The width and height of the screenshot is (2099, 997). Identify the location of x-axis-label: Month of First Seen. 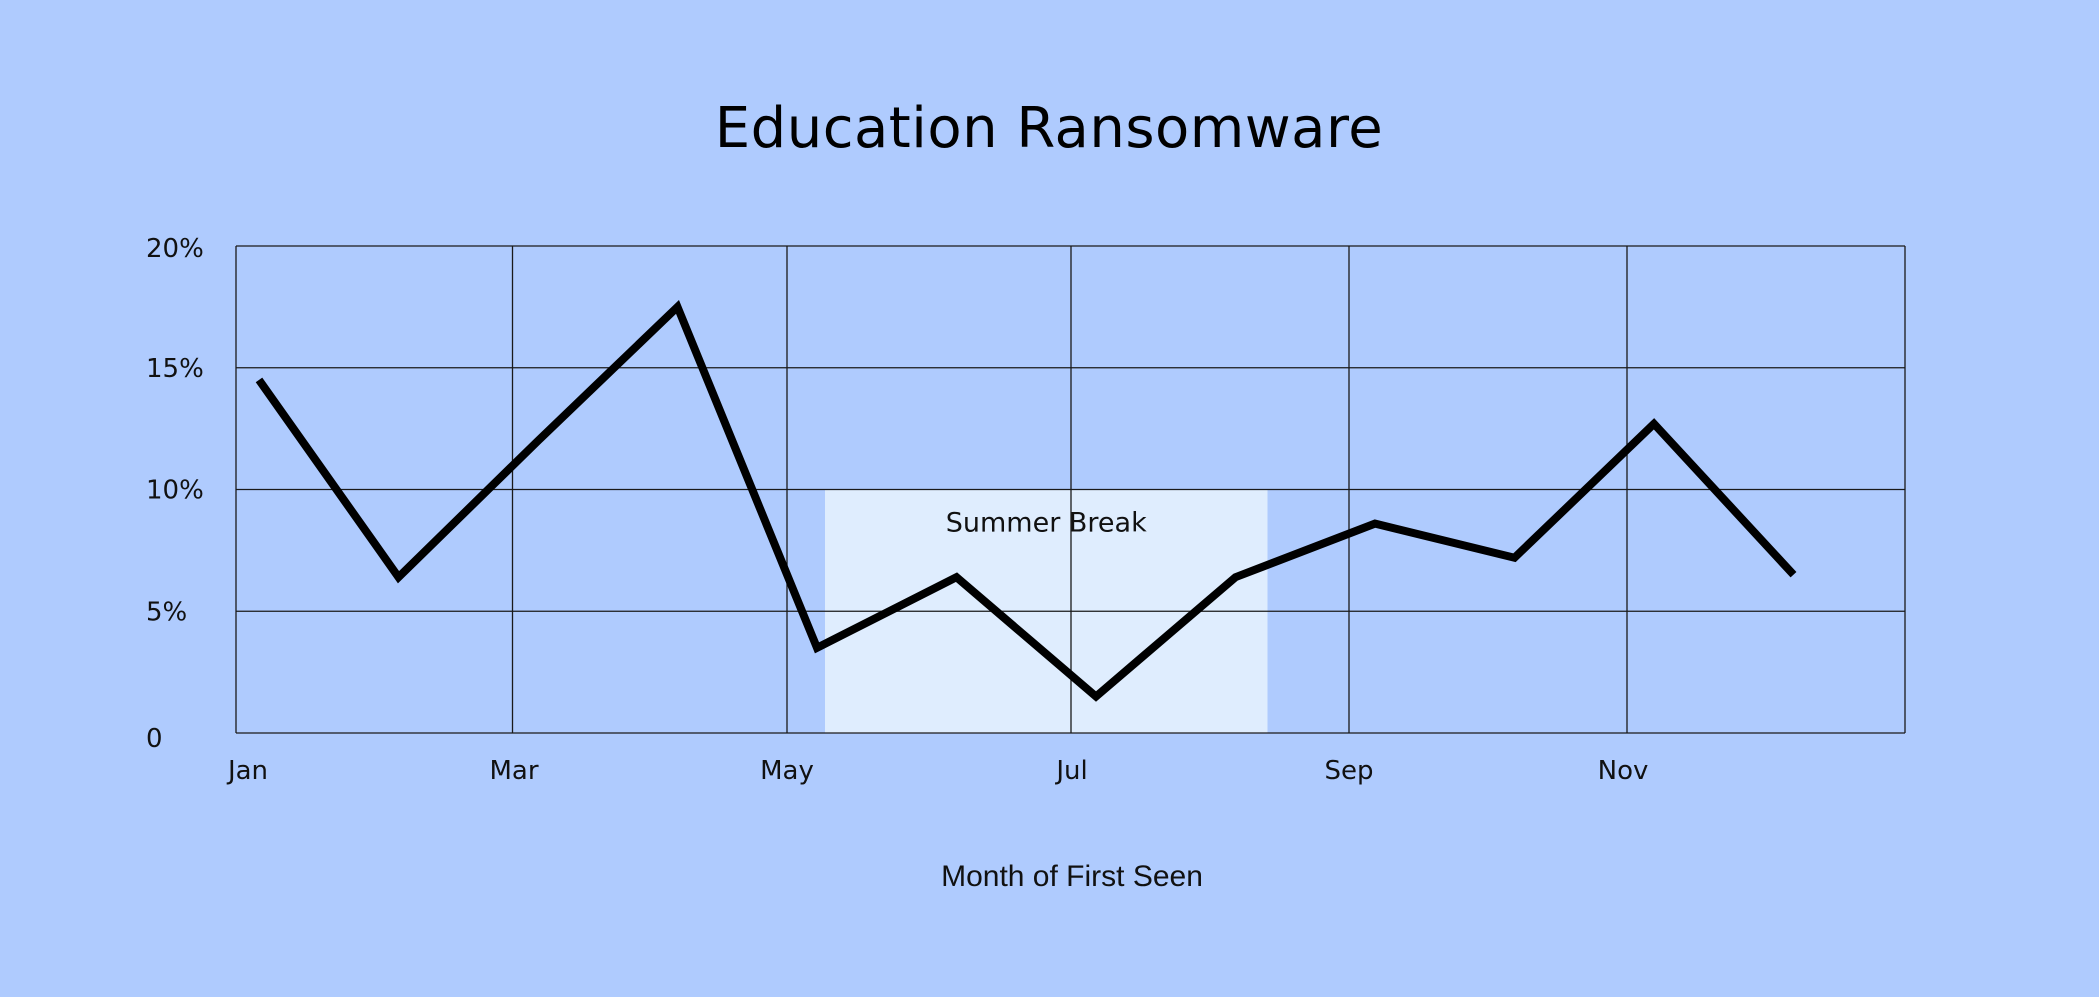
(1072, 876).